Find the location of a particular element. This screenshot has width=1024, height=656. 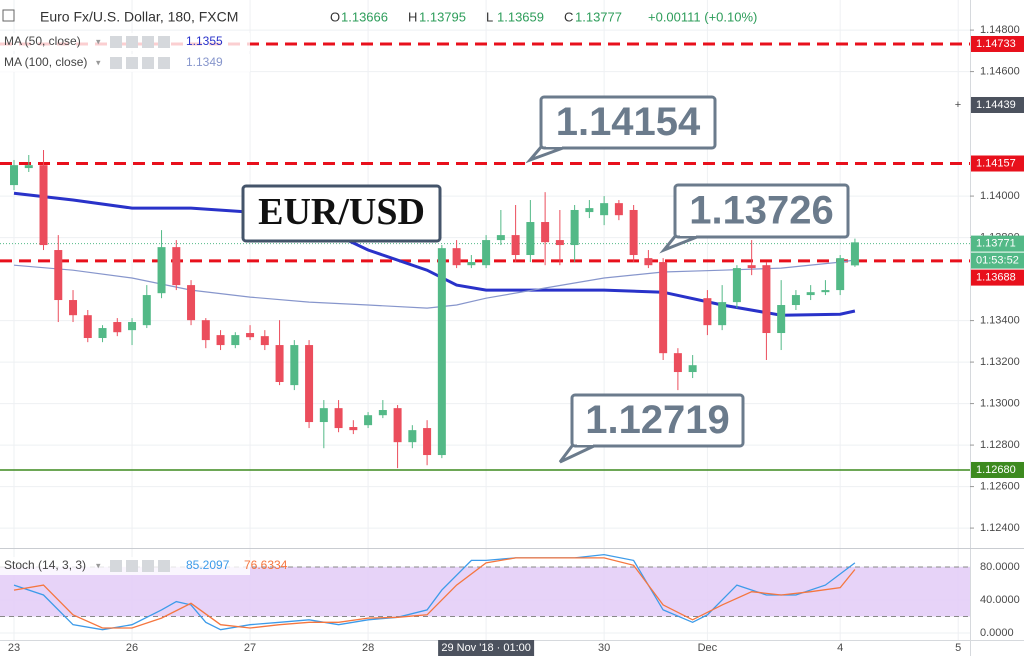

crosshair-label: 1.14439 is located at coordinates (996, 105).